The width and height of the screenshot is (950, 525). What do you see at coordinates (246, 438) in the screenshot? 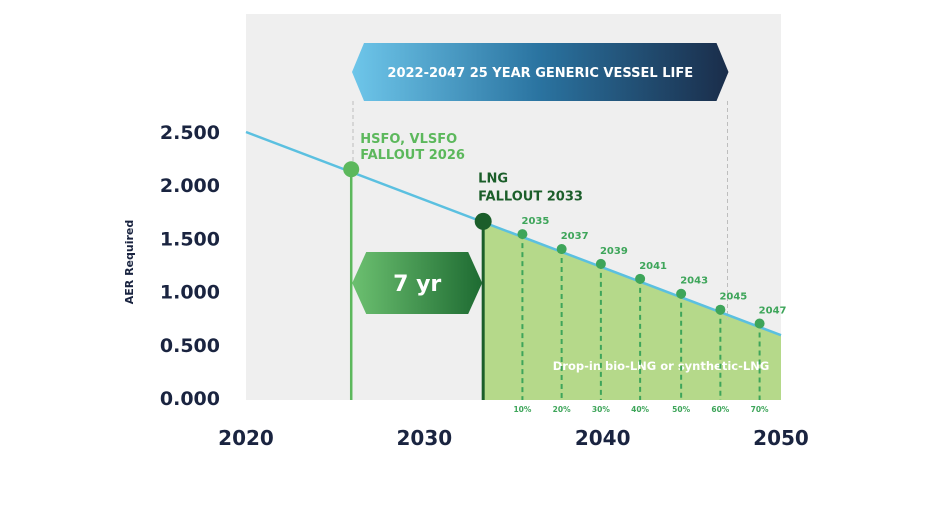
I see `x-tick-2020: 2020` at bounding box center [246, 438].